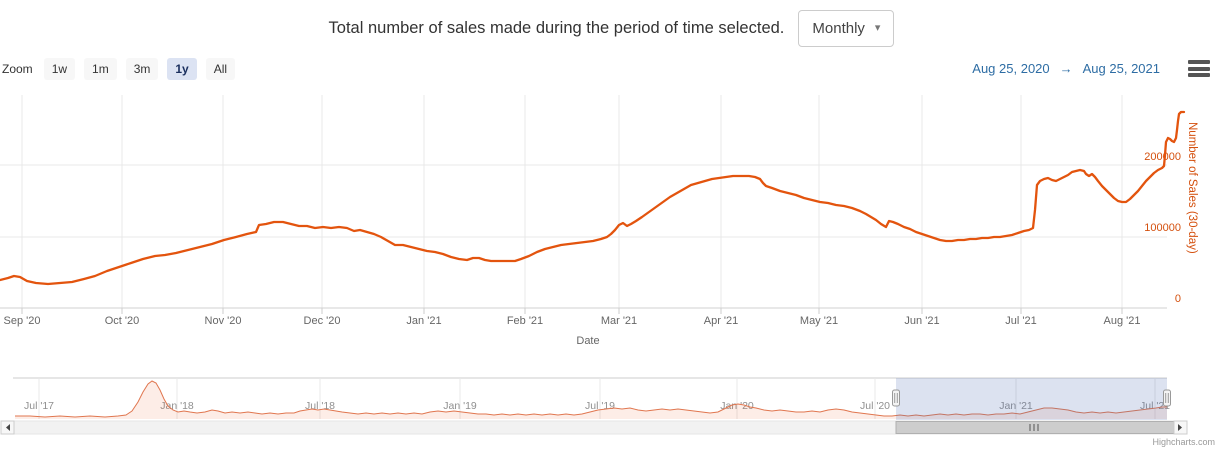  What do you see at coordinates (177, 406) in the screenshot?
I see `navigator-axis-label: Jan '18` at bounding box center [177, 406].